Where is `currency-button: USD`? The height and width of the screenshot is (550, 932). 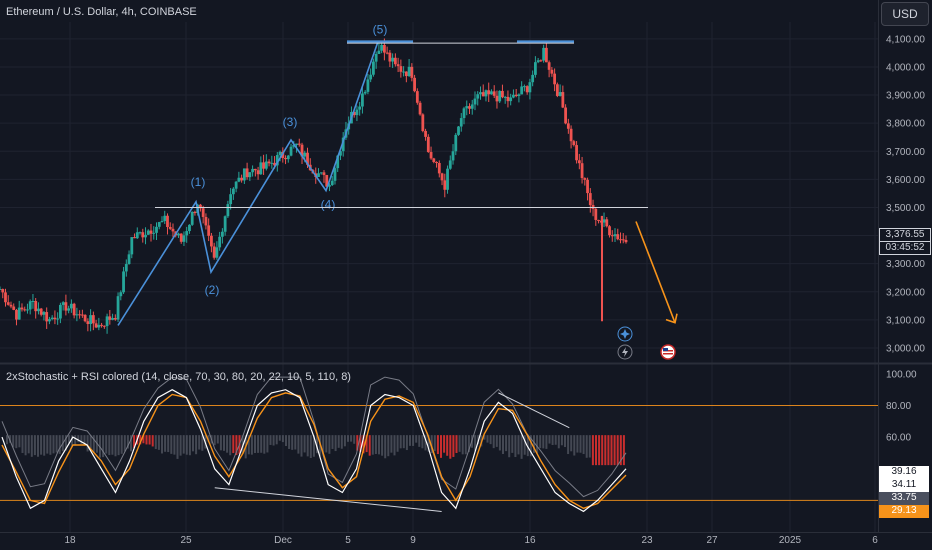 currency-button: USD is located at coordinates (905, 14).